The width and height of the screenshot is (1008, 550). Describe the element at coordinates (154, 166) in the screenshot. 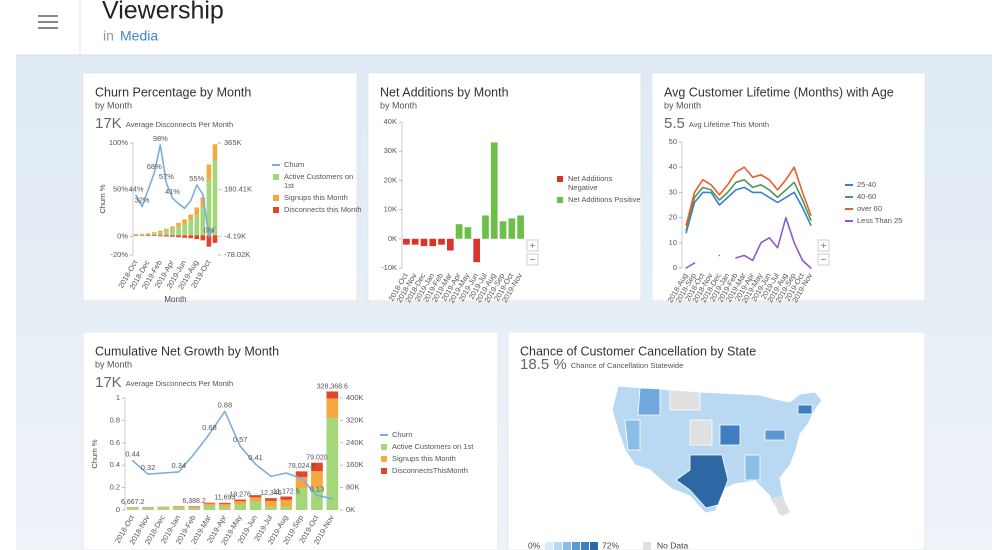

I see `data-label: 68%` at that location.